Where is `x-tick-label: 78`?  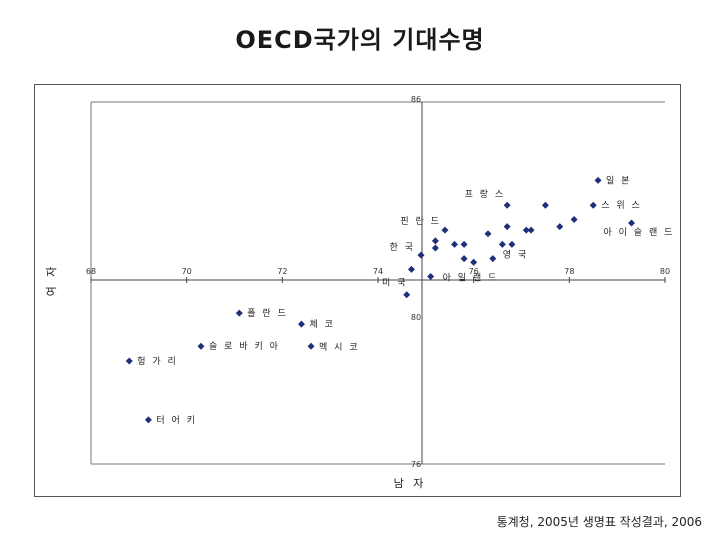
x-tick-label: 78 is located at coordinates (569, 271).